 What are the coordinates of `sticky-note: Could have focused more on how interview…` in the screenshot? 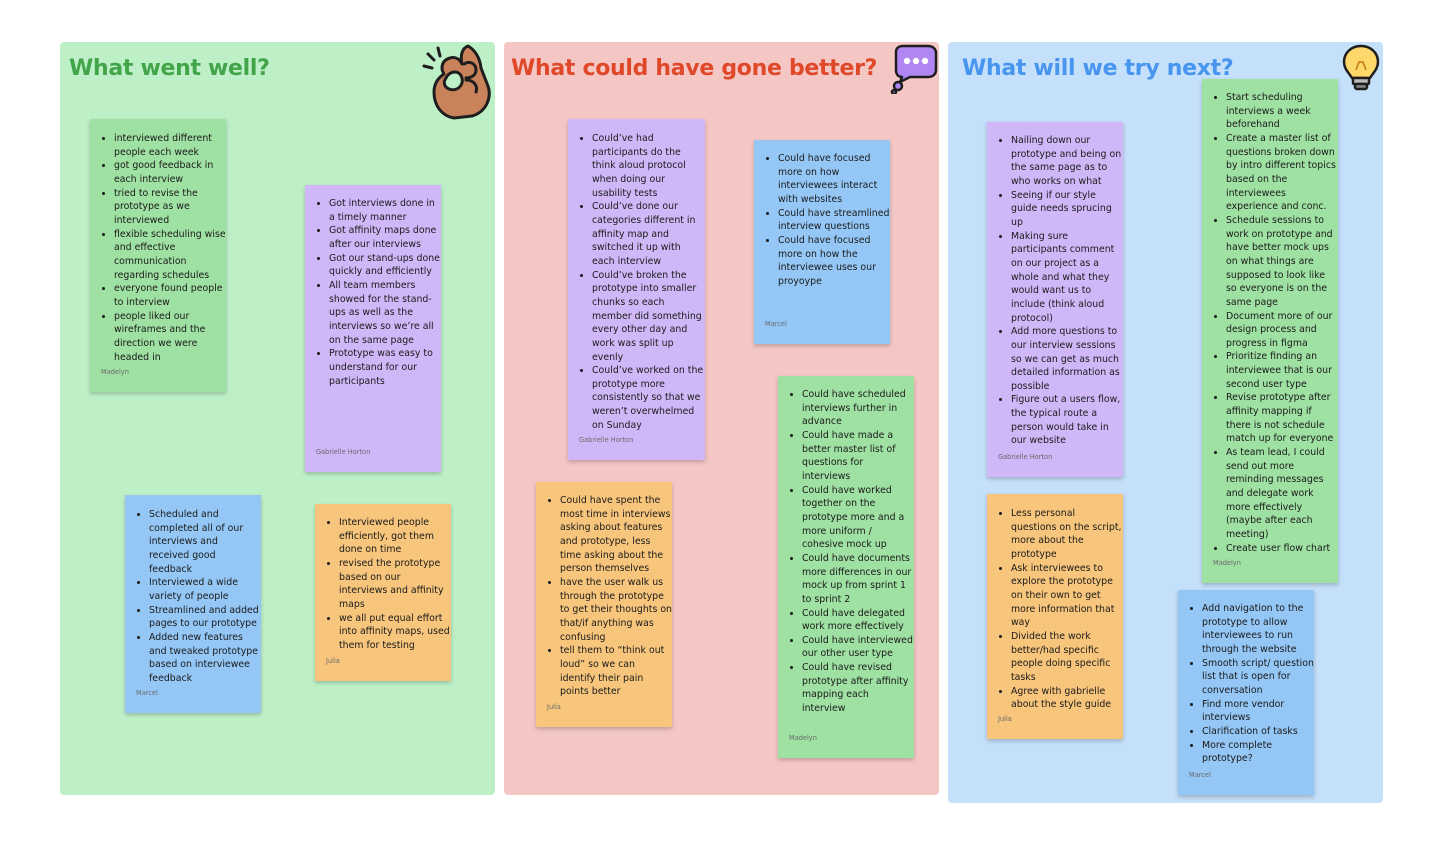 It's located at (822, 242).